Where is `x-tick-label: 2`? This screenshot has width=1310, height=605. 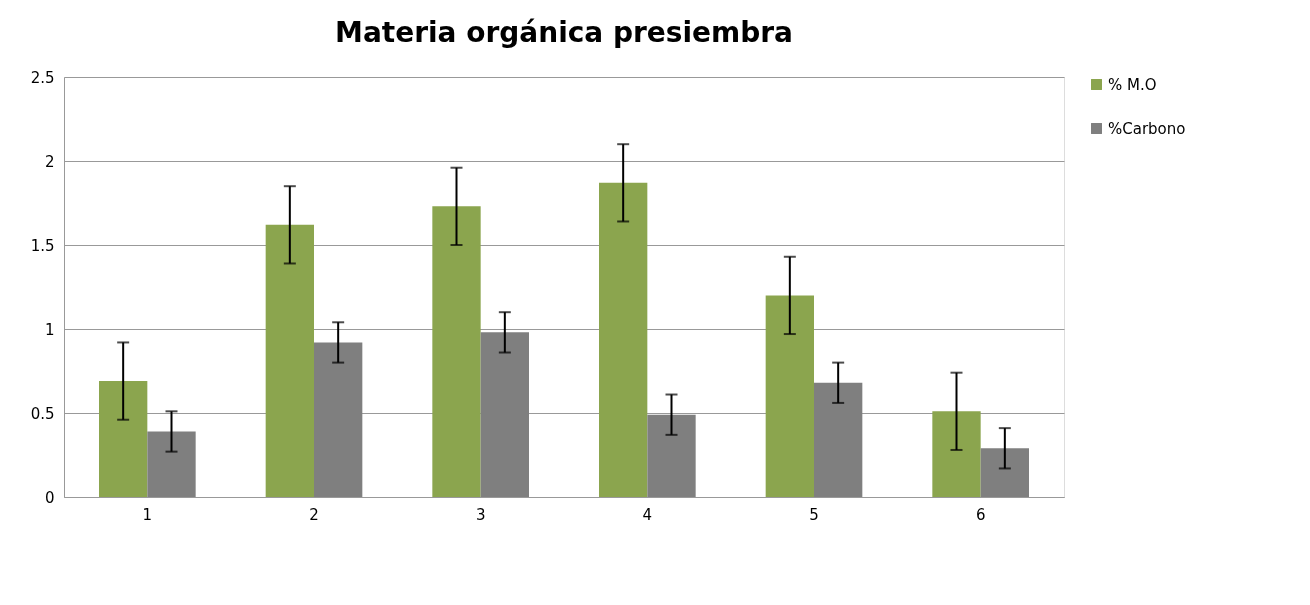
x-tick-label: 2 is located at coordinates (314, 514).